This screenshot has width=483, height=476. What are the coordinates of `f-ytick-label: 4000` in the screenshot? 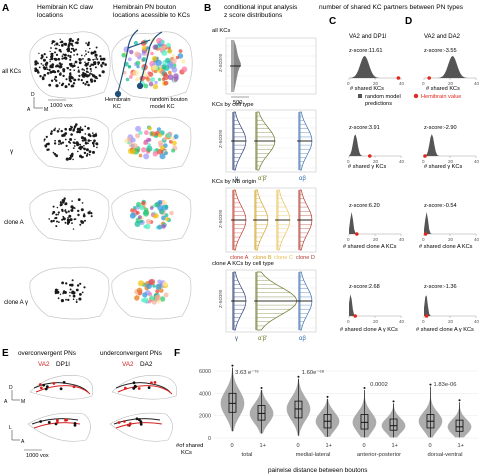 It's located at (205, 394).